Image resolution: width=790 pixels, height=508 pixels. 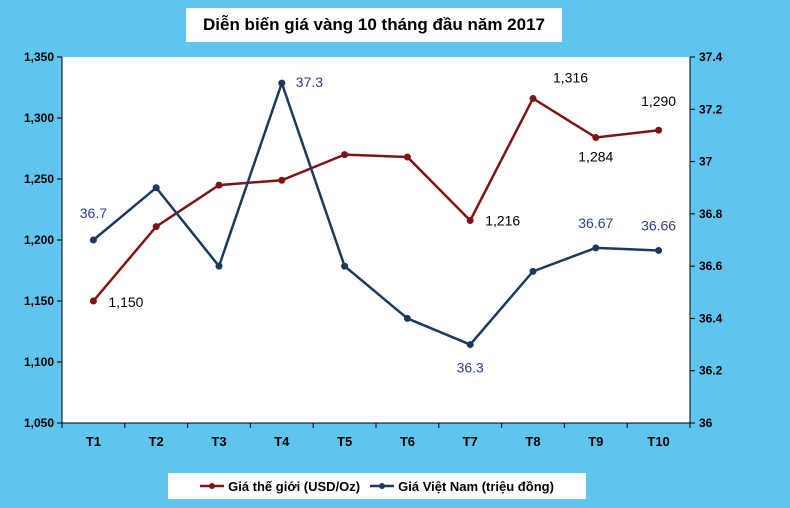 I want to click on y-right-tick-label: 36, so click(x=706, y=423).